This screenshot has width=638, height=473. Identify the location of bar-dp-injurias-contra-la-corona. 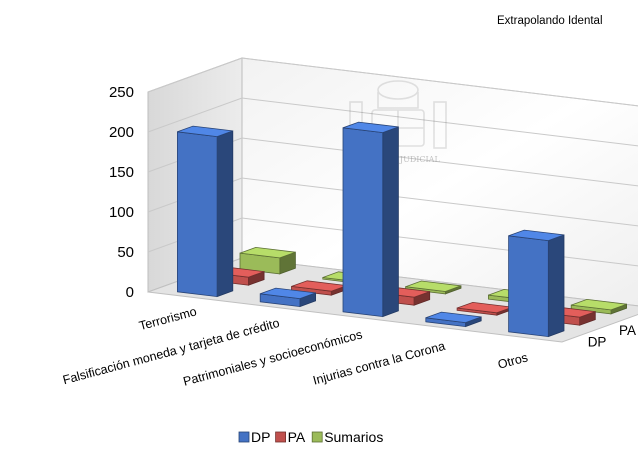
(453, 319).